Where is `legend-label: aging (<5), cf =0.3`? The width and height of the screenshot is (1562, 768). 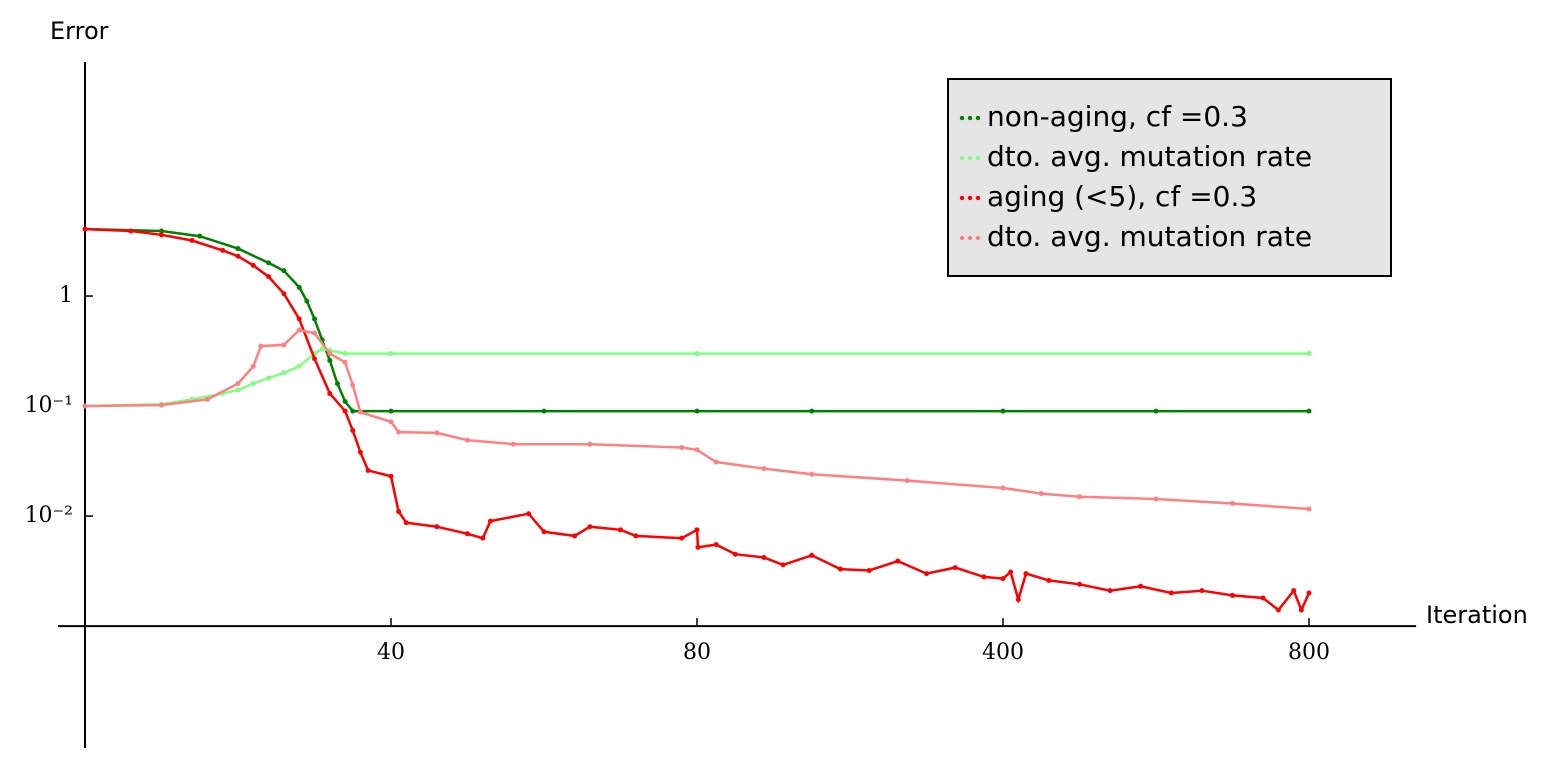
legend-label: aging (<5), cf =0.3 is located at coordinates (1122, 196).